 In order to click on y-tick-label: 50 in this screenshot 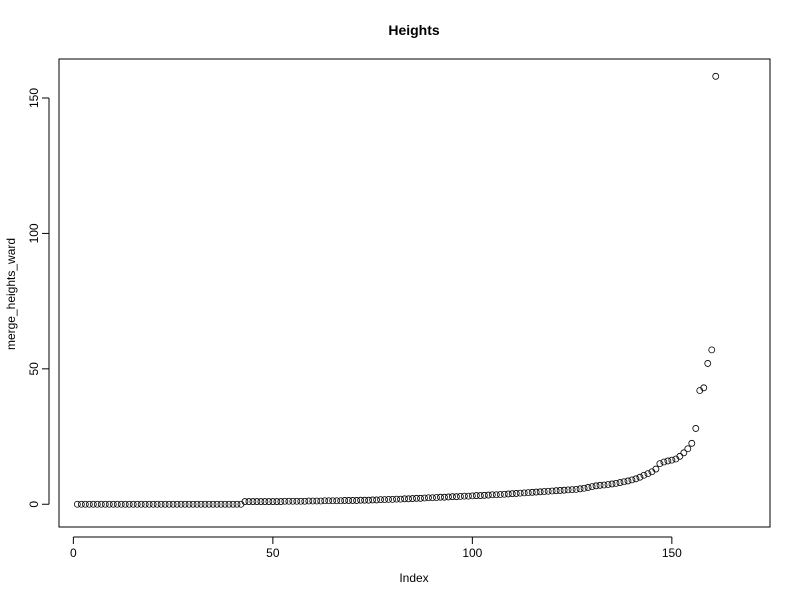, I will do `click(34, 369)`.